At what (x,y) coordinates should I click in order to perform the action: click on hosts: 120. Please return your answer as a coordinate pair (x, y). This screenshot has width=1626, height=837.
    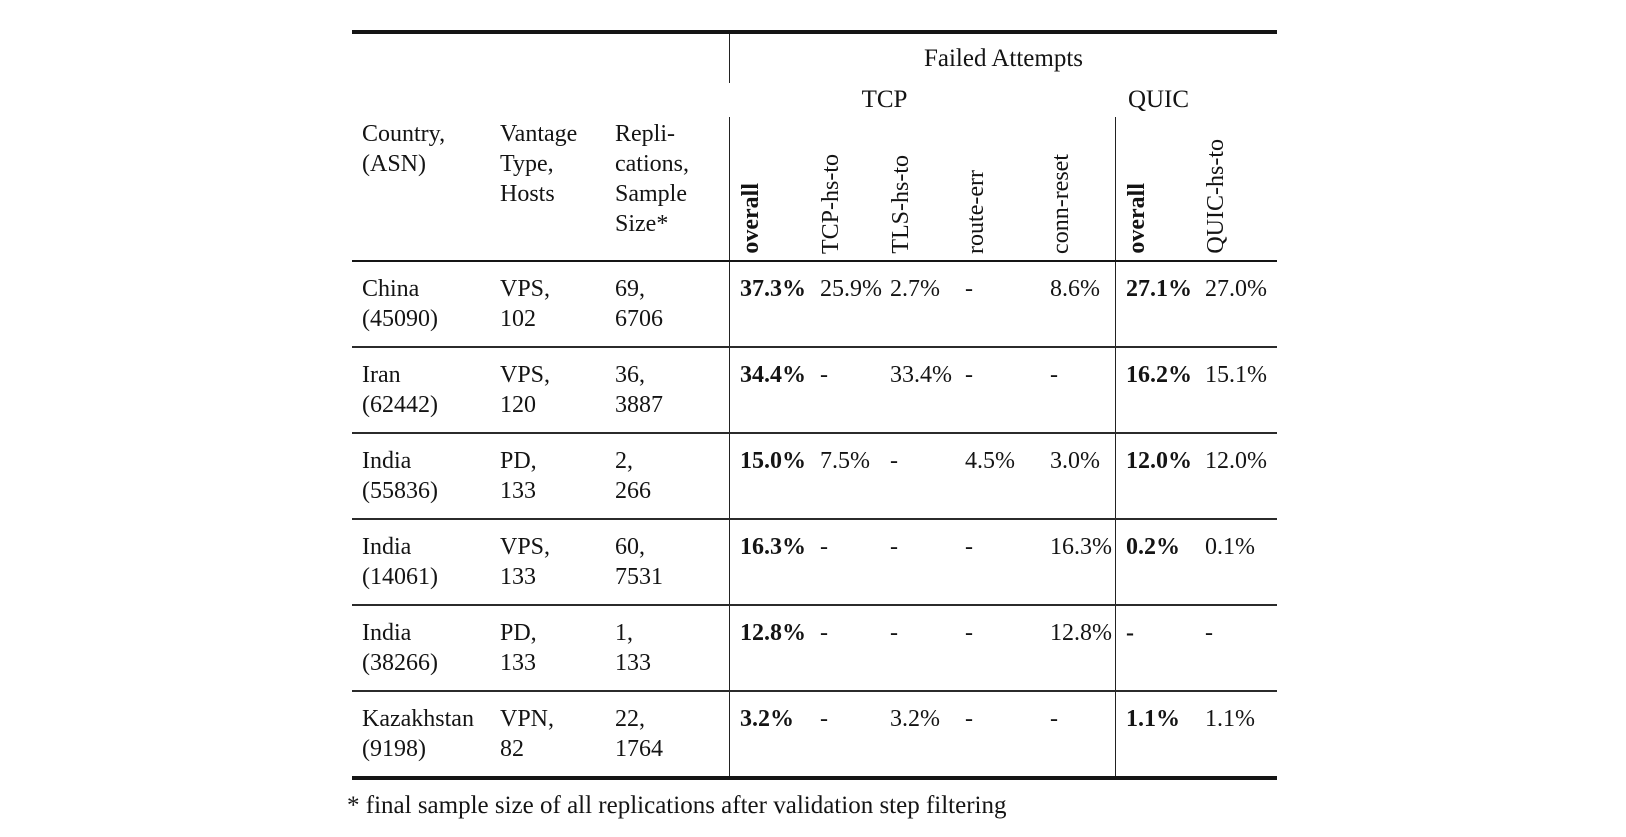
    Looking at the image, I should click on (518, 405).